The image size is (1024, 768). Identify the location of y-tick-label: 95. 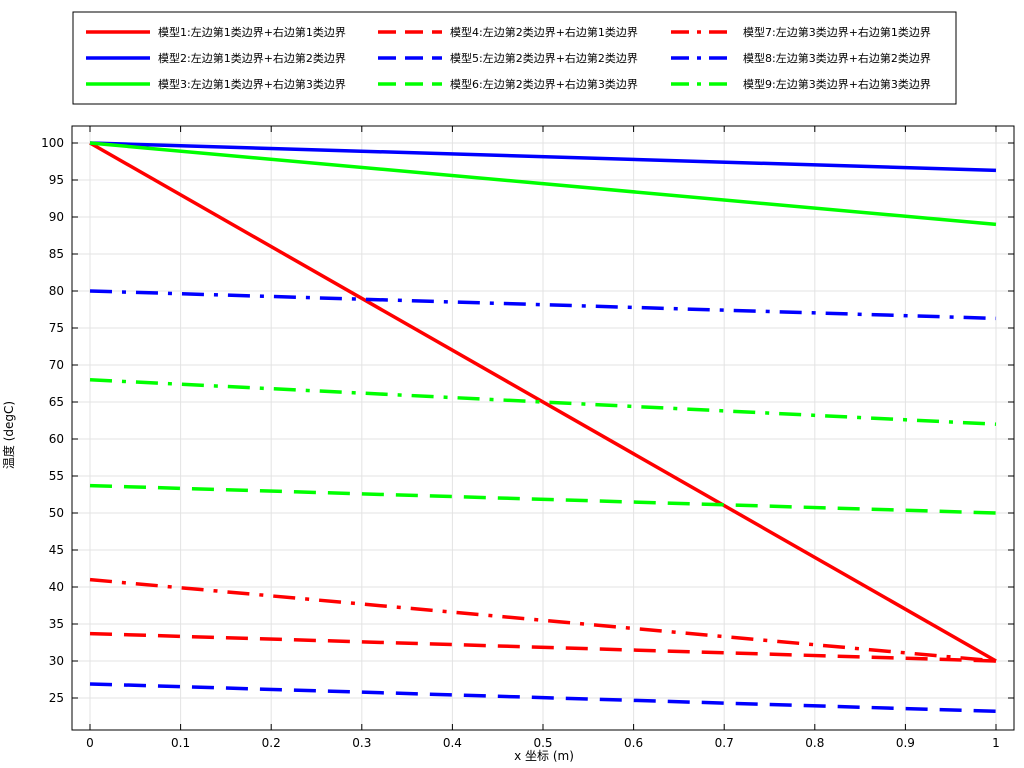
(56, 180).